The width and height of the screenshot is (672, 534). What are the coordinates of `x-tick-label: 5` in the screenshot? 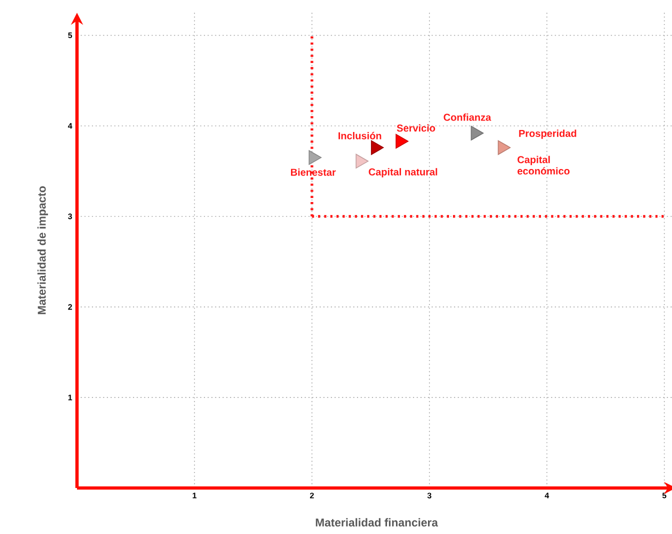 It's located at (664, 495).